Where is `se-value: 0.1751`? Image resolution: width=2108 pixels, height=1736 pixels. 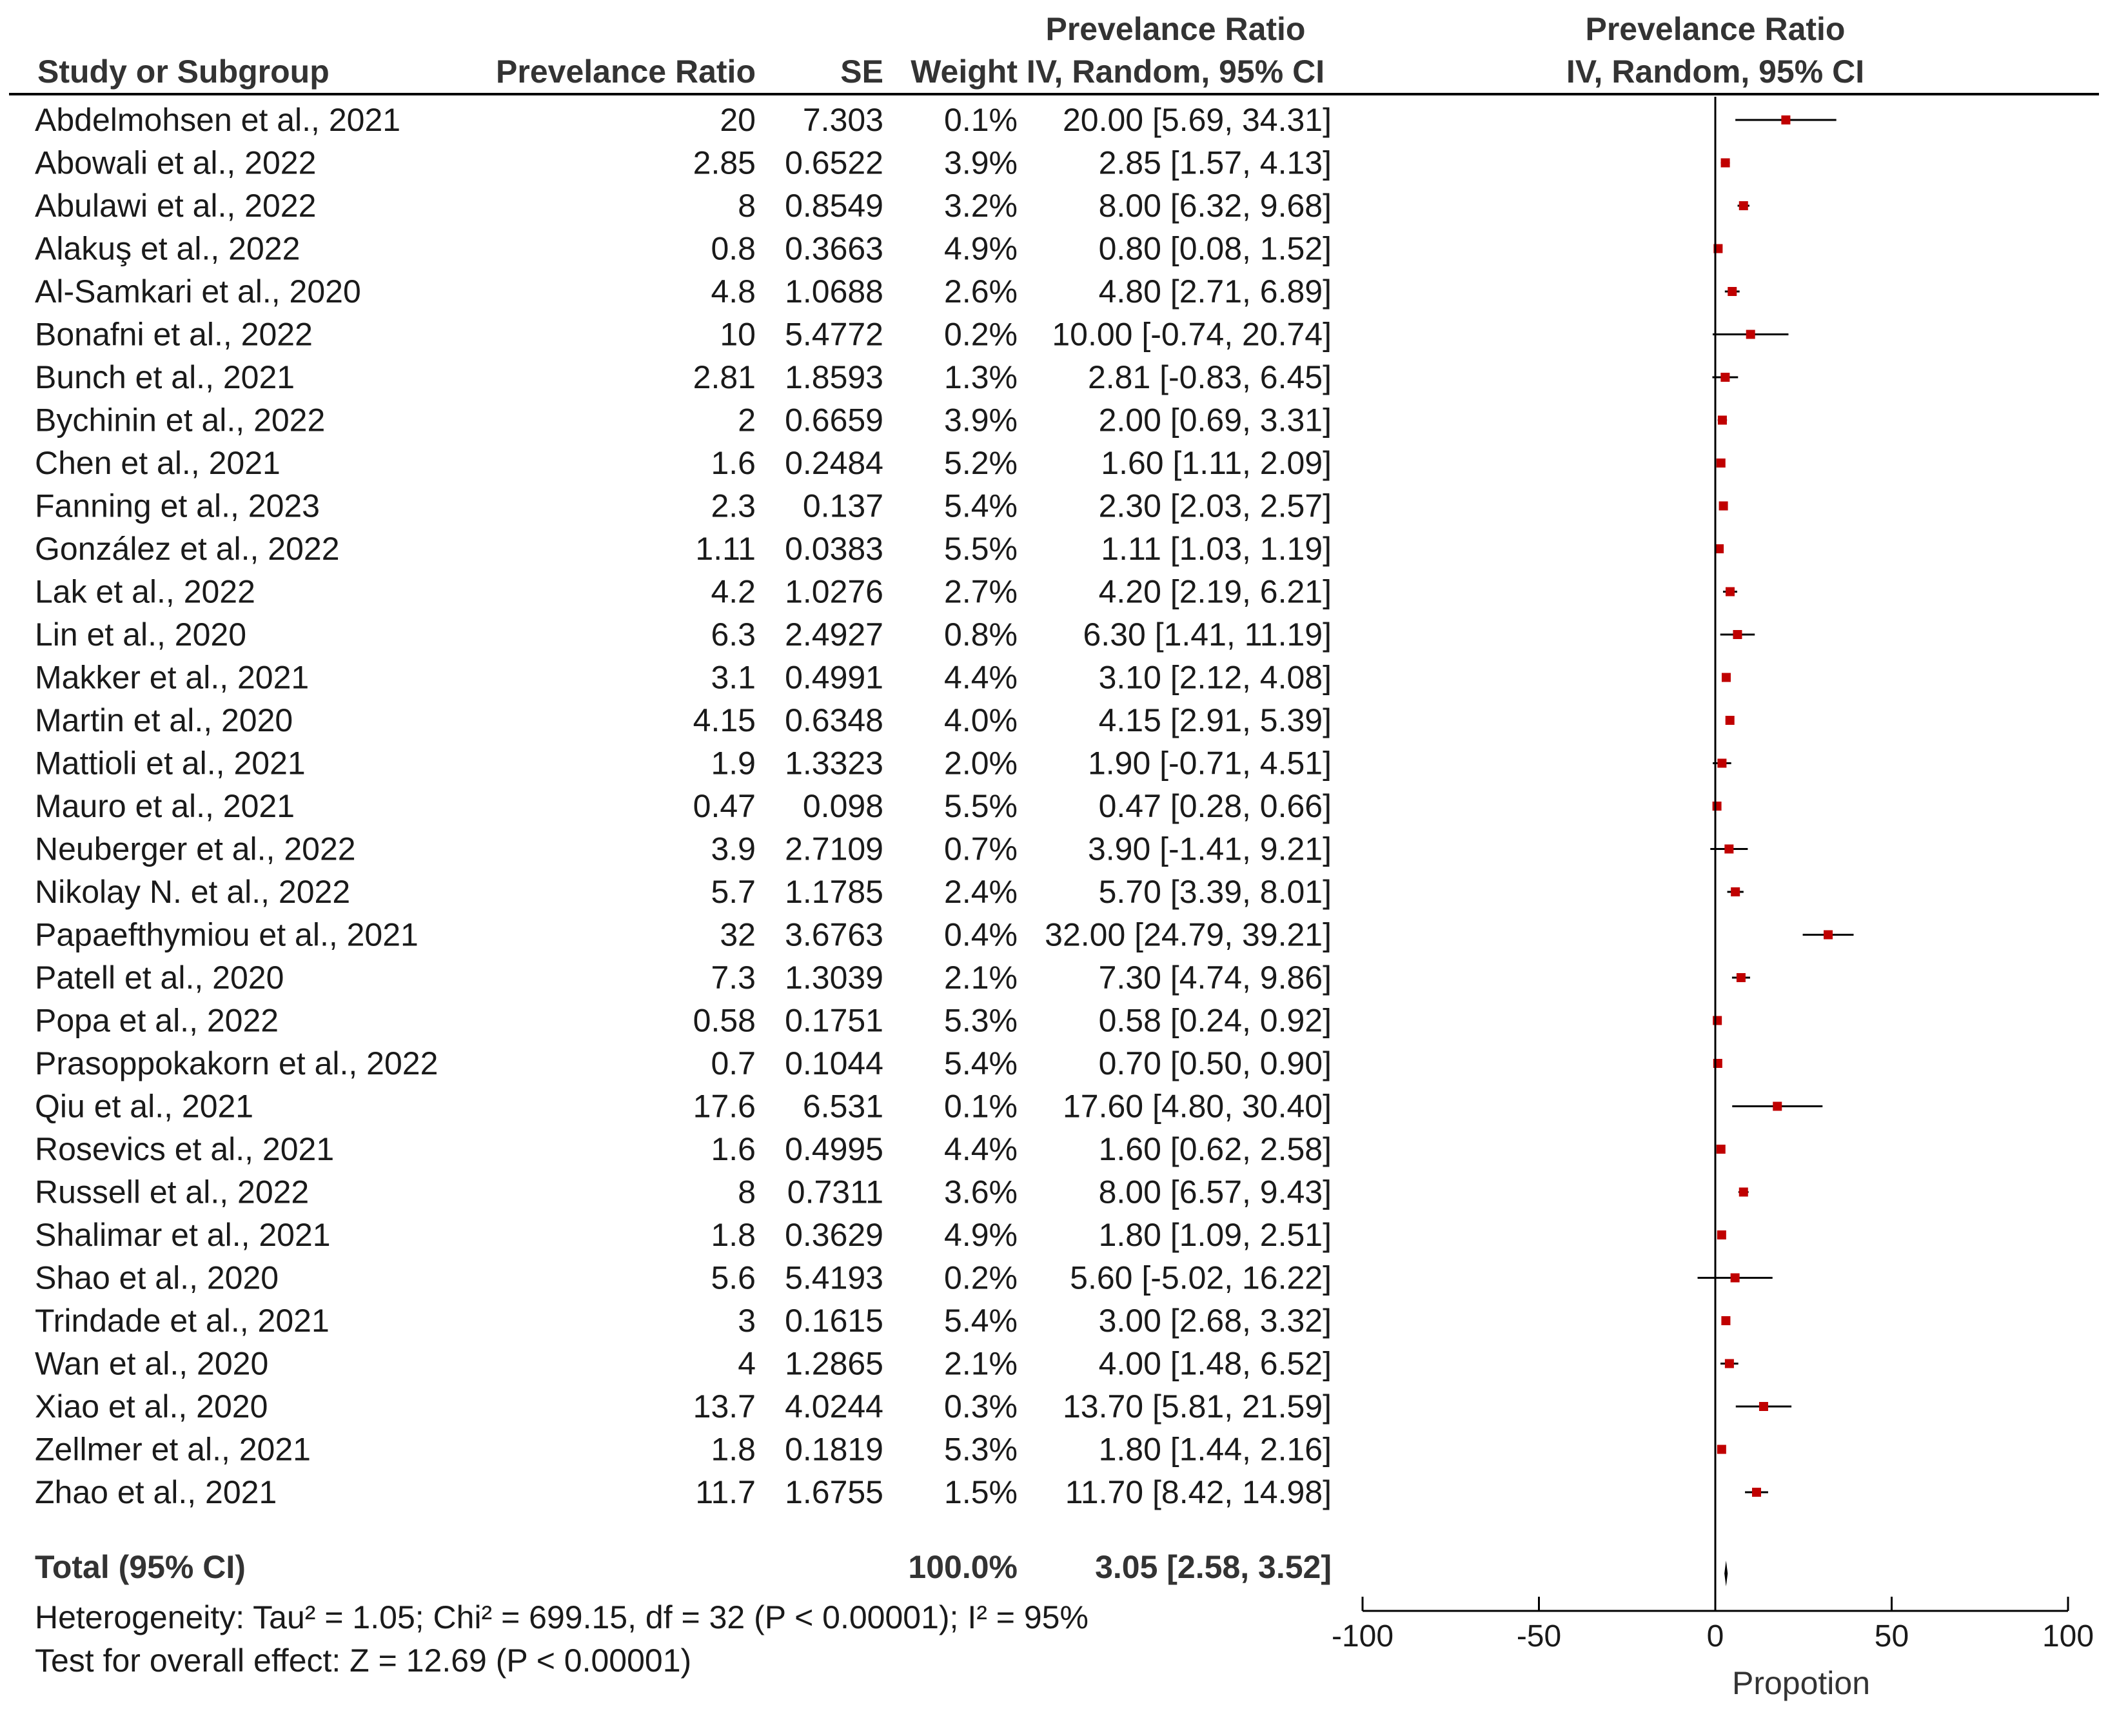 se-value: 0.1751 is located at coordinates (834, 1021).